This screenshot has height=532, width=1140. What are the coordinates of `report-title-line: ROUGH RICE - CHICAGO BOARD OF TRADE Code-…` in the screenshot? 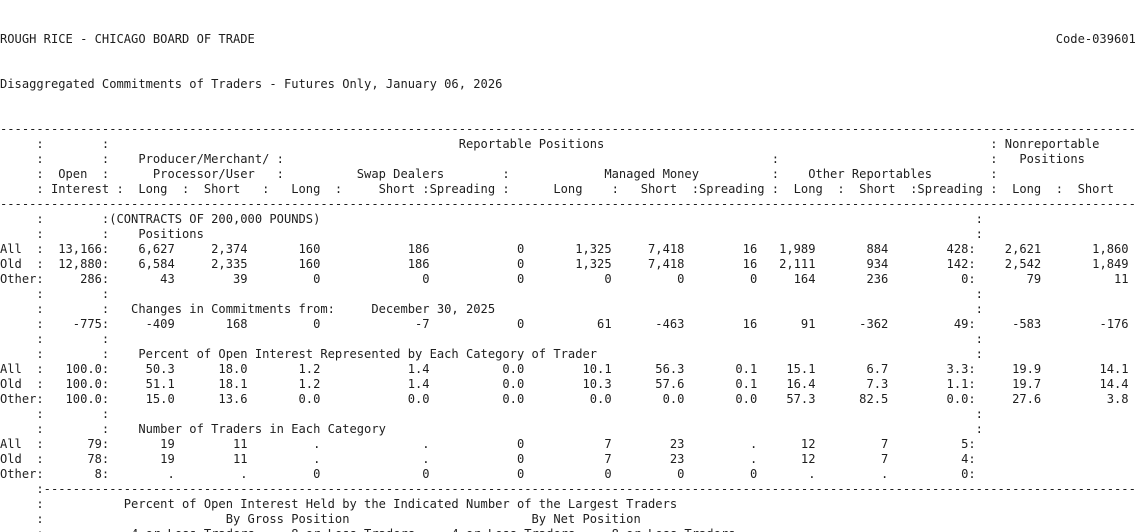 It's located at (570, 39).